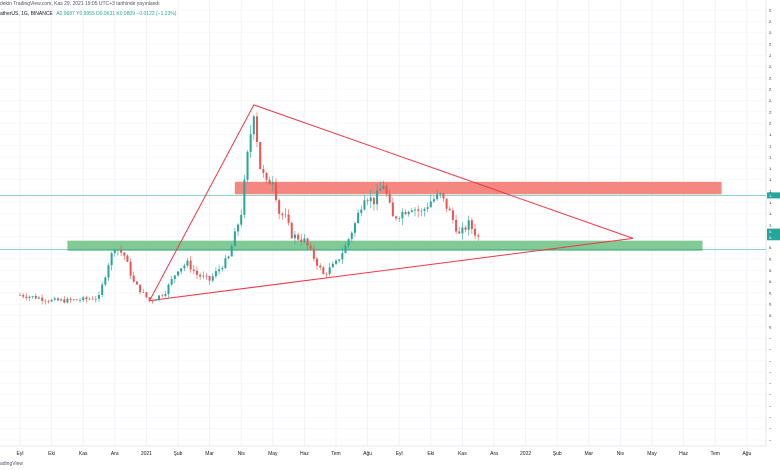 The height and width of the screenshot is (470, 780). What do you see at coordinates (383, 222) in the screenshot?
I see `horizontal-lines` at bounding box center [383, 222].